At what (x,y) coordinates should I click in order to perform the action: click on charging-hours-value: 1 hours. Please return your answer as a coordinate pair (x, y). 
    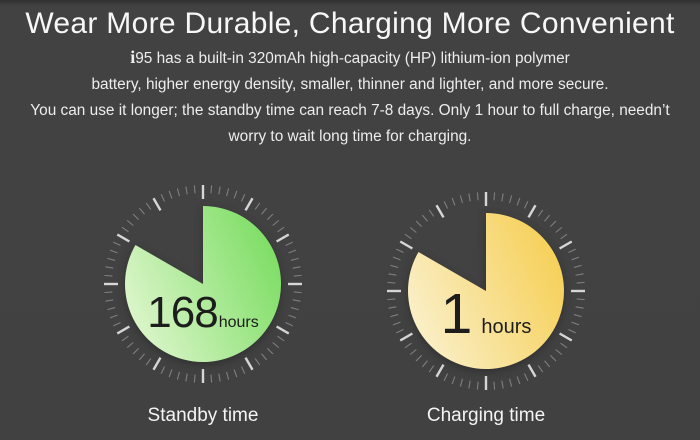
    Looking at the image, I should click on (486, 314).